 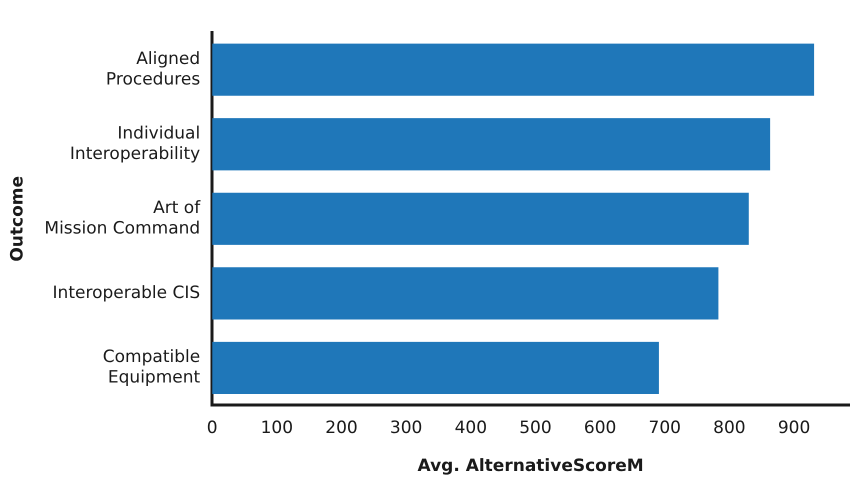 What do you see at coordinates (277, 428) in the screenshot?
I see `x-tick-label: 100` at bounding box center [277, 428].